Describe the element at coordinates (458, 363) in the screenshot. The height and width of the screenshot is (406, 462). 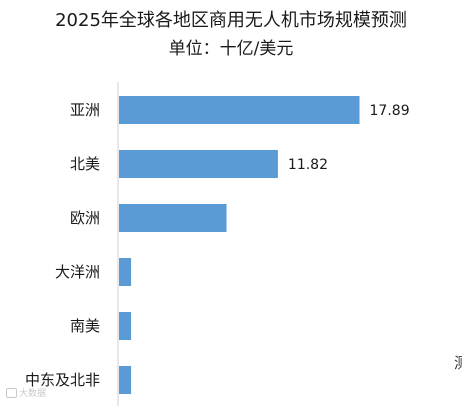
I see `cropped-edge-text: 测` at that location.